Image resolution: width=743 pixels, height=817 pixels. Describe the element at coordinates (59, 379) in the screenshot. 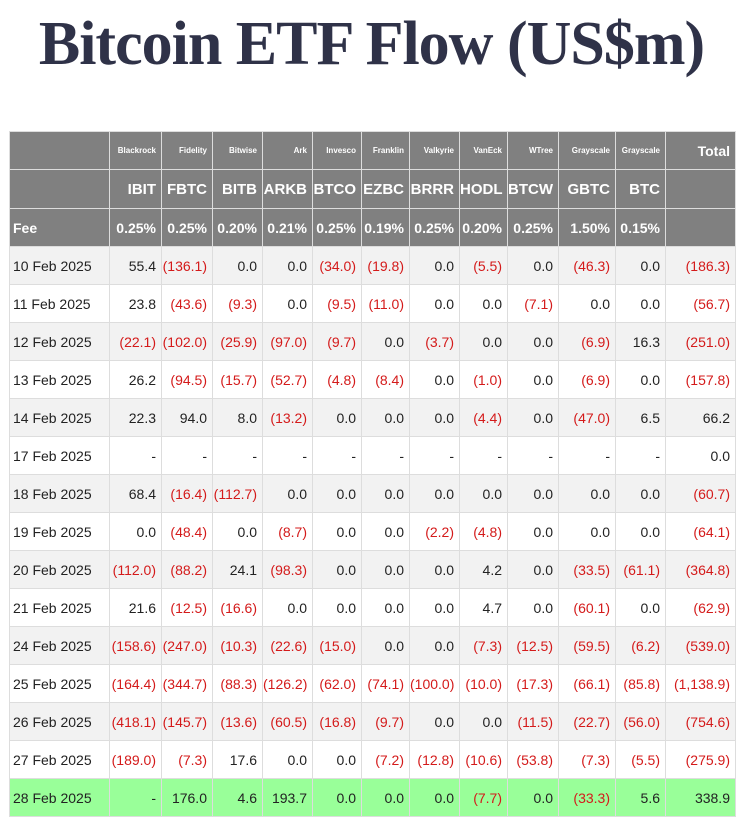

I see `date-cell: 13 Feb 2025` at that location.